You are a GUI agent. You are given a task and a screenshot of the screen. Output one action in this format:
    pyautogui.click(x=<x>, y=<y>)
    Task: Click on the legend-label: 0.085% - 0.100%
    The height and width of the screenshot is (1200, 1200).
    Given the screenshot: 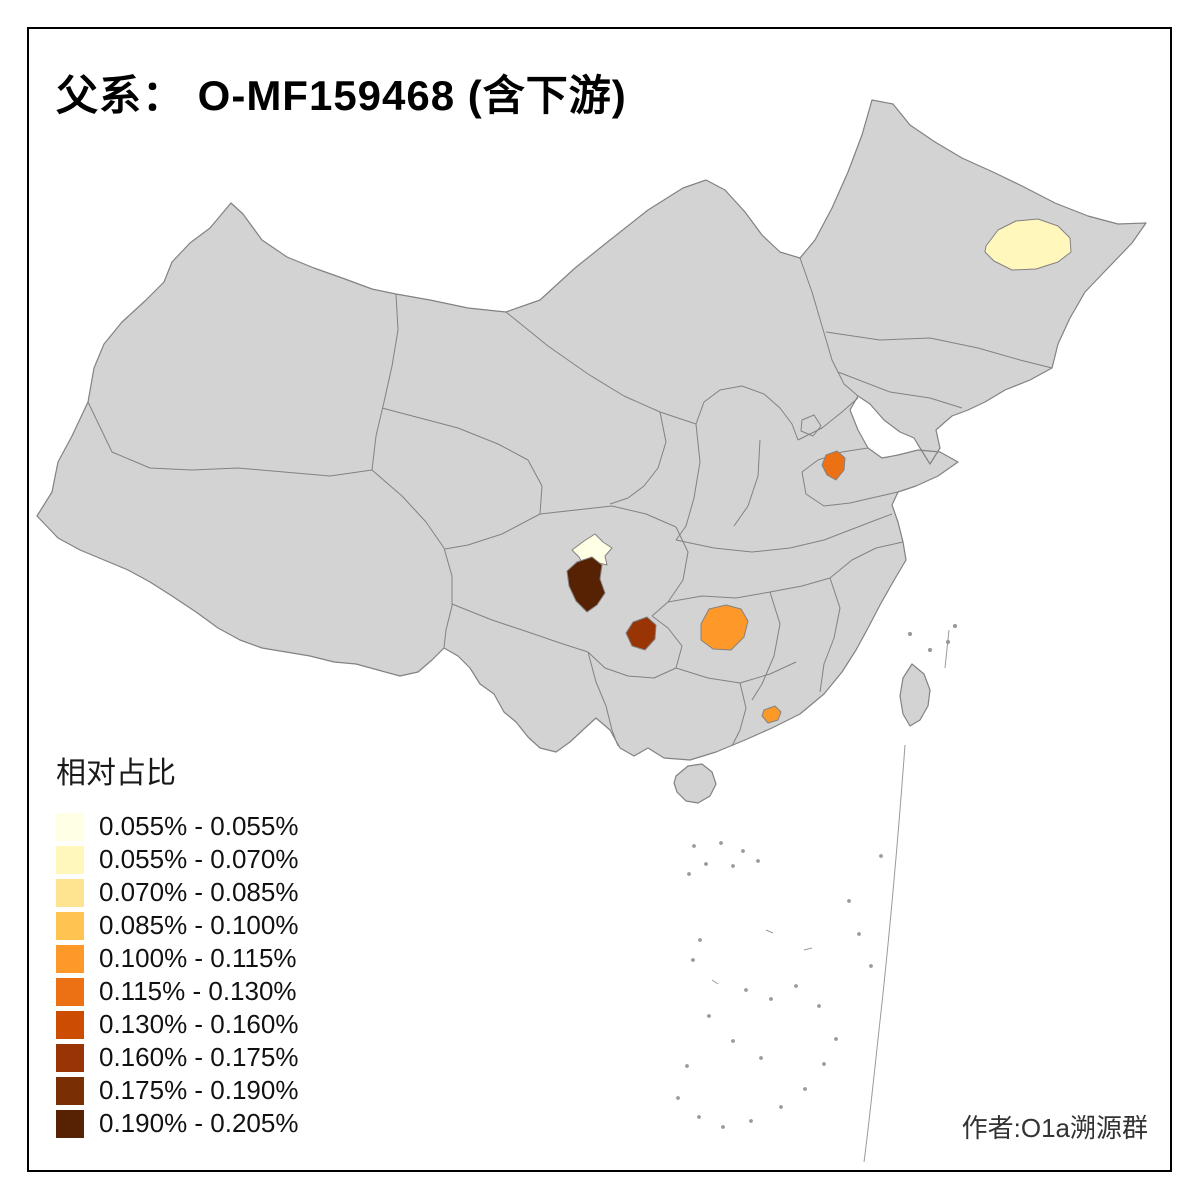 What is the action you would take?
    pyautogui.click(x=199, y=925)
    